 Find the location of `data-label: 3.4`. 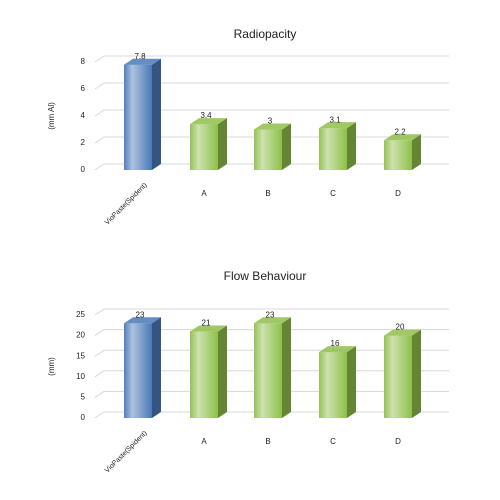

data-label: 3.4 is located at coordinates (206, 115).